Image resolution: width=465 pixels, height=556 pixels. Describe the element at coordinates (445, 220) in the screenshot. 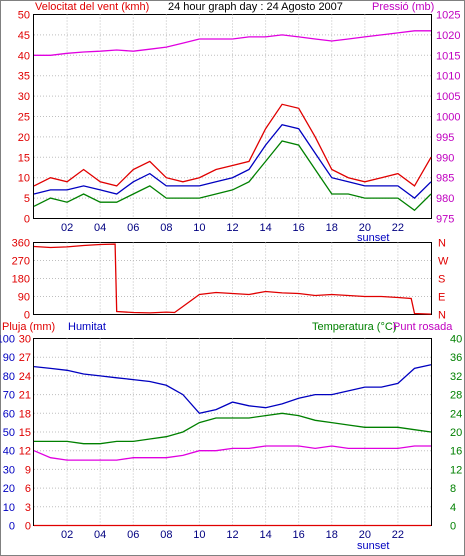

I see `pressure-tick-label: 975` at that location.